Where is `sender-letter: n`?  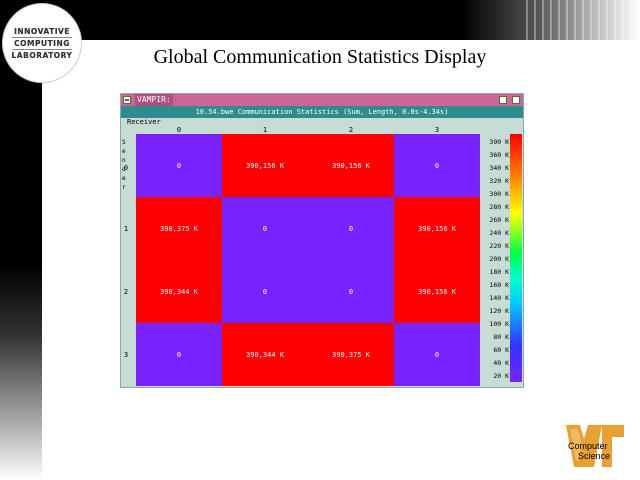
sender-letter: n is located at coordinates (124, 160).